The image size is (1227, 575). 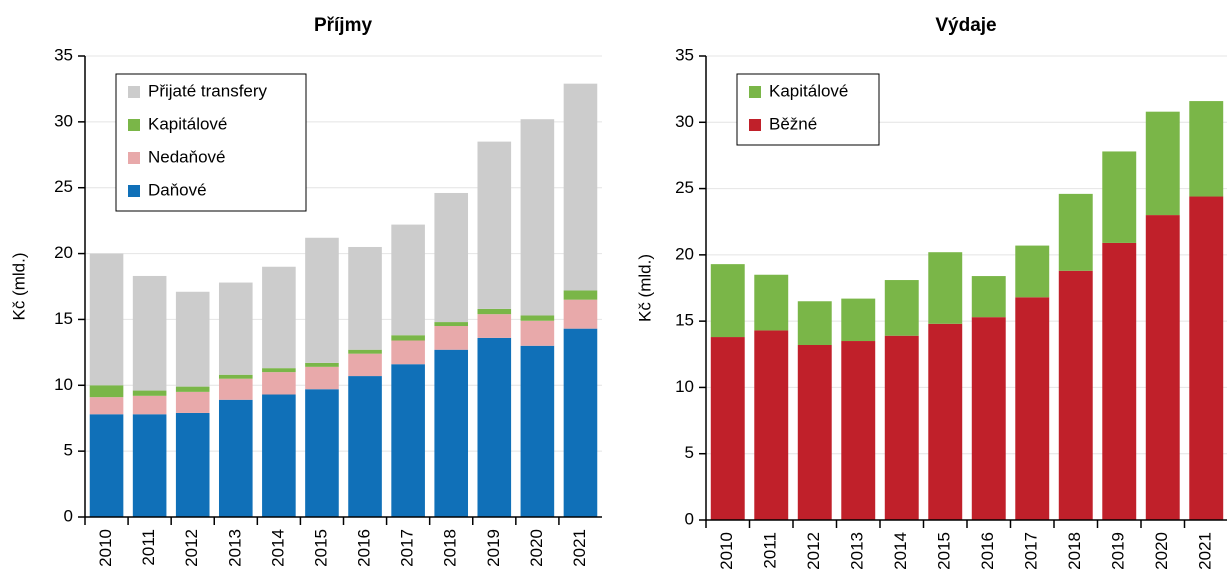 I want to click on y-tick-label: 20, so click(x=684, y=253).